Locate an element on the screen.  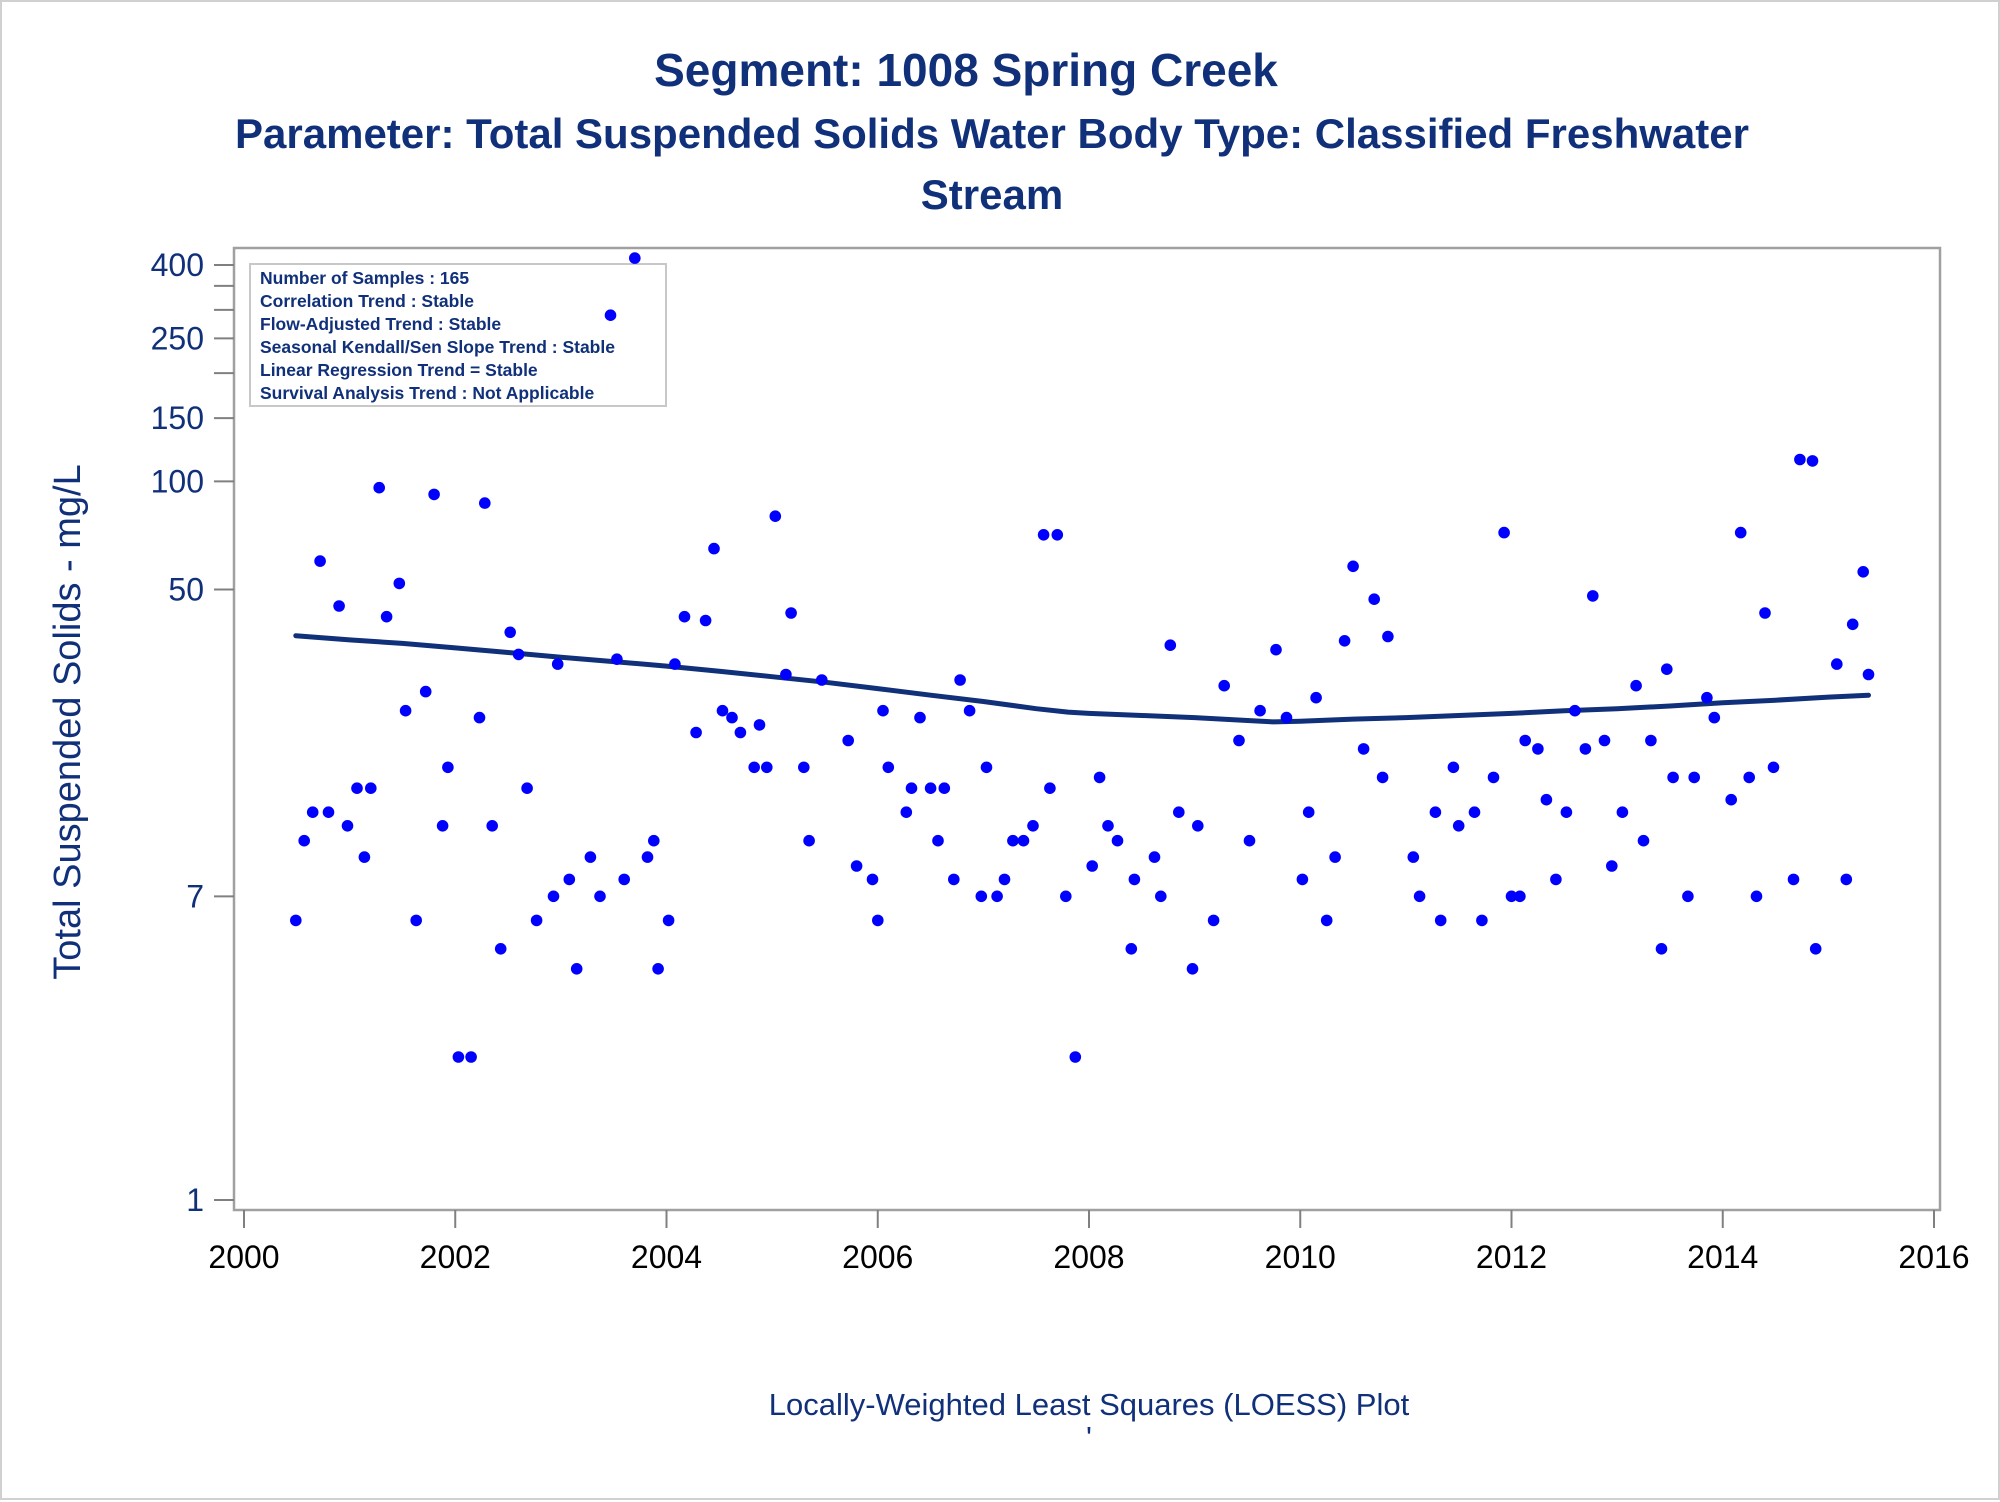
y-tick-label-50: 50 is located at coordinates (186, 590).